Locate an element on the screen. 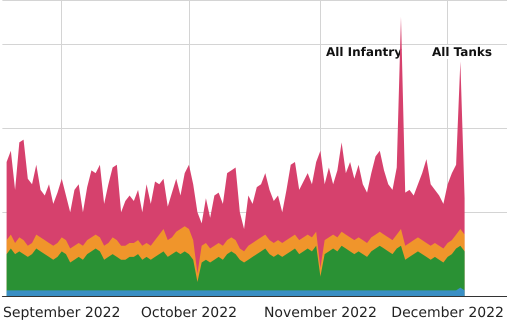 The width and height of the screenshot is (507, 326). x-tick-label: December 2022 is located at coordinates (447, 313).